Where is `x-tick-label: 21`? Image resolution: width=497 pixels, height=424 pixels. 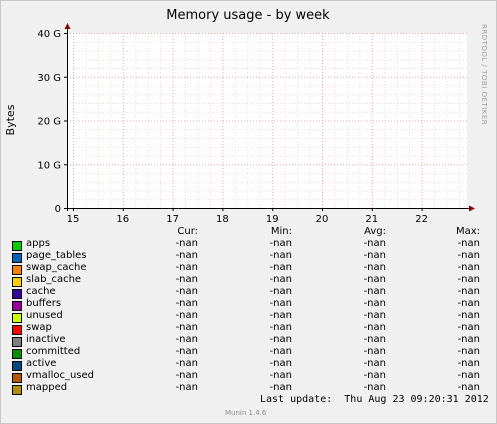 x-tick-label: 21 is located at coordinates (371, 219).